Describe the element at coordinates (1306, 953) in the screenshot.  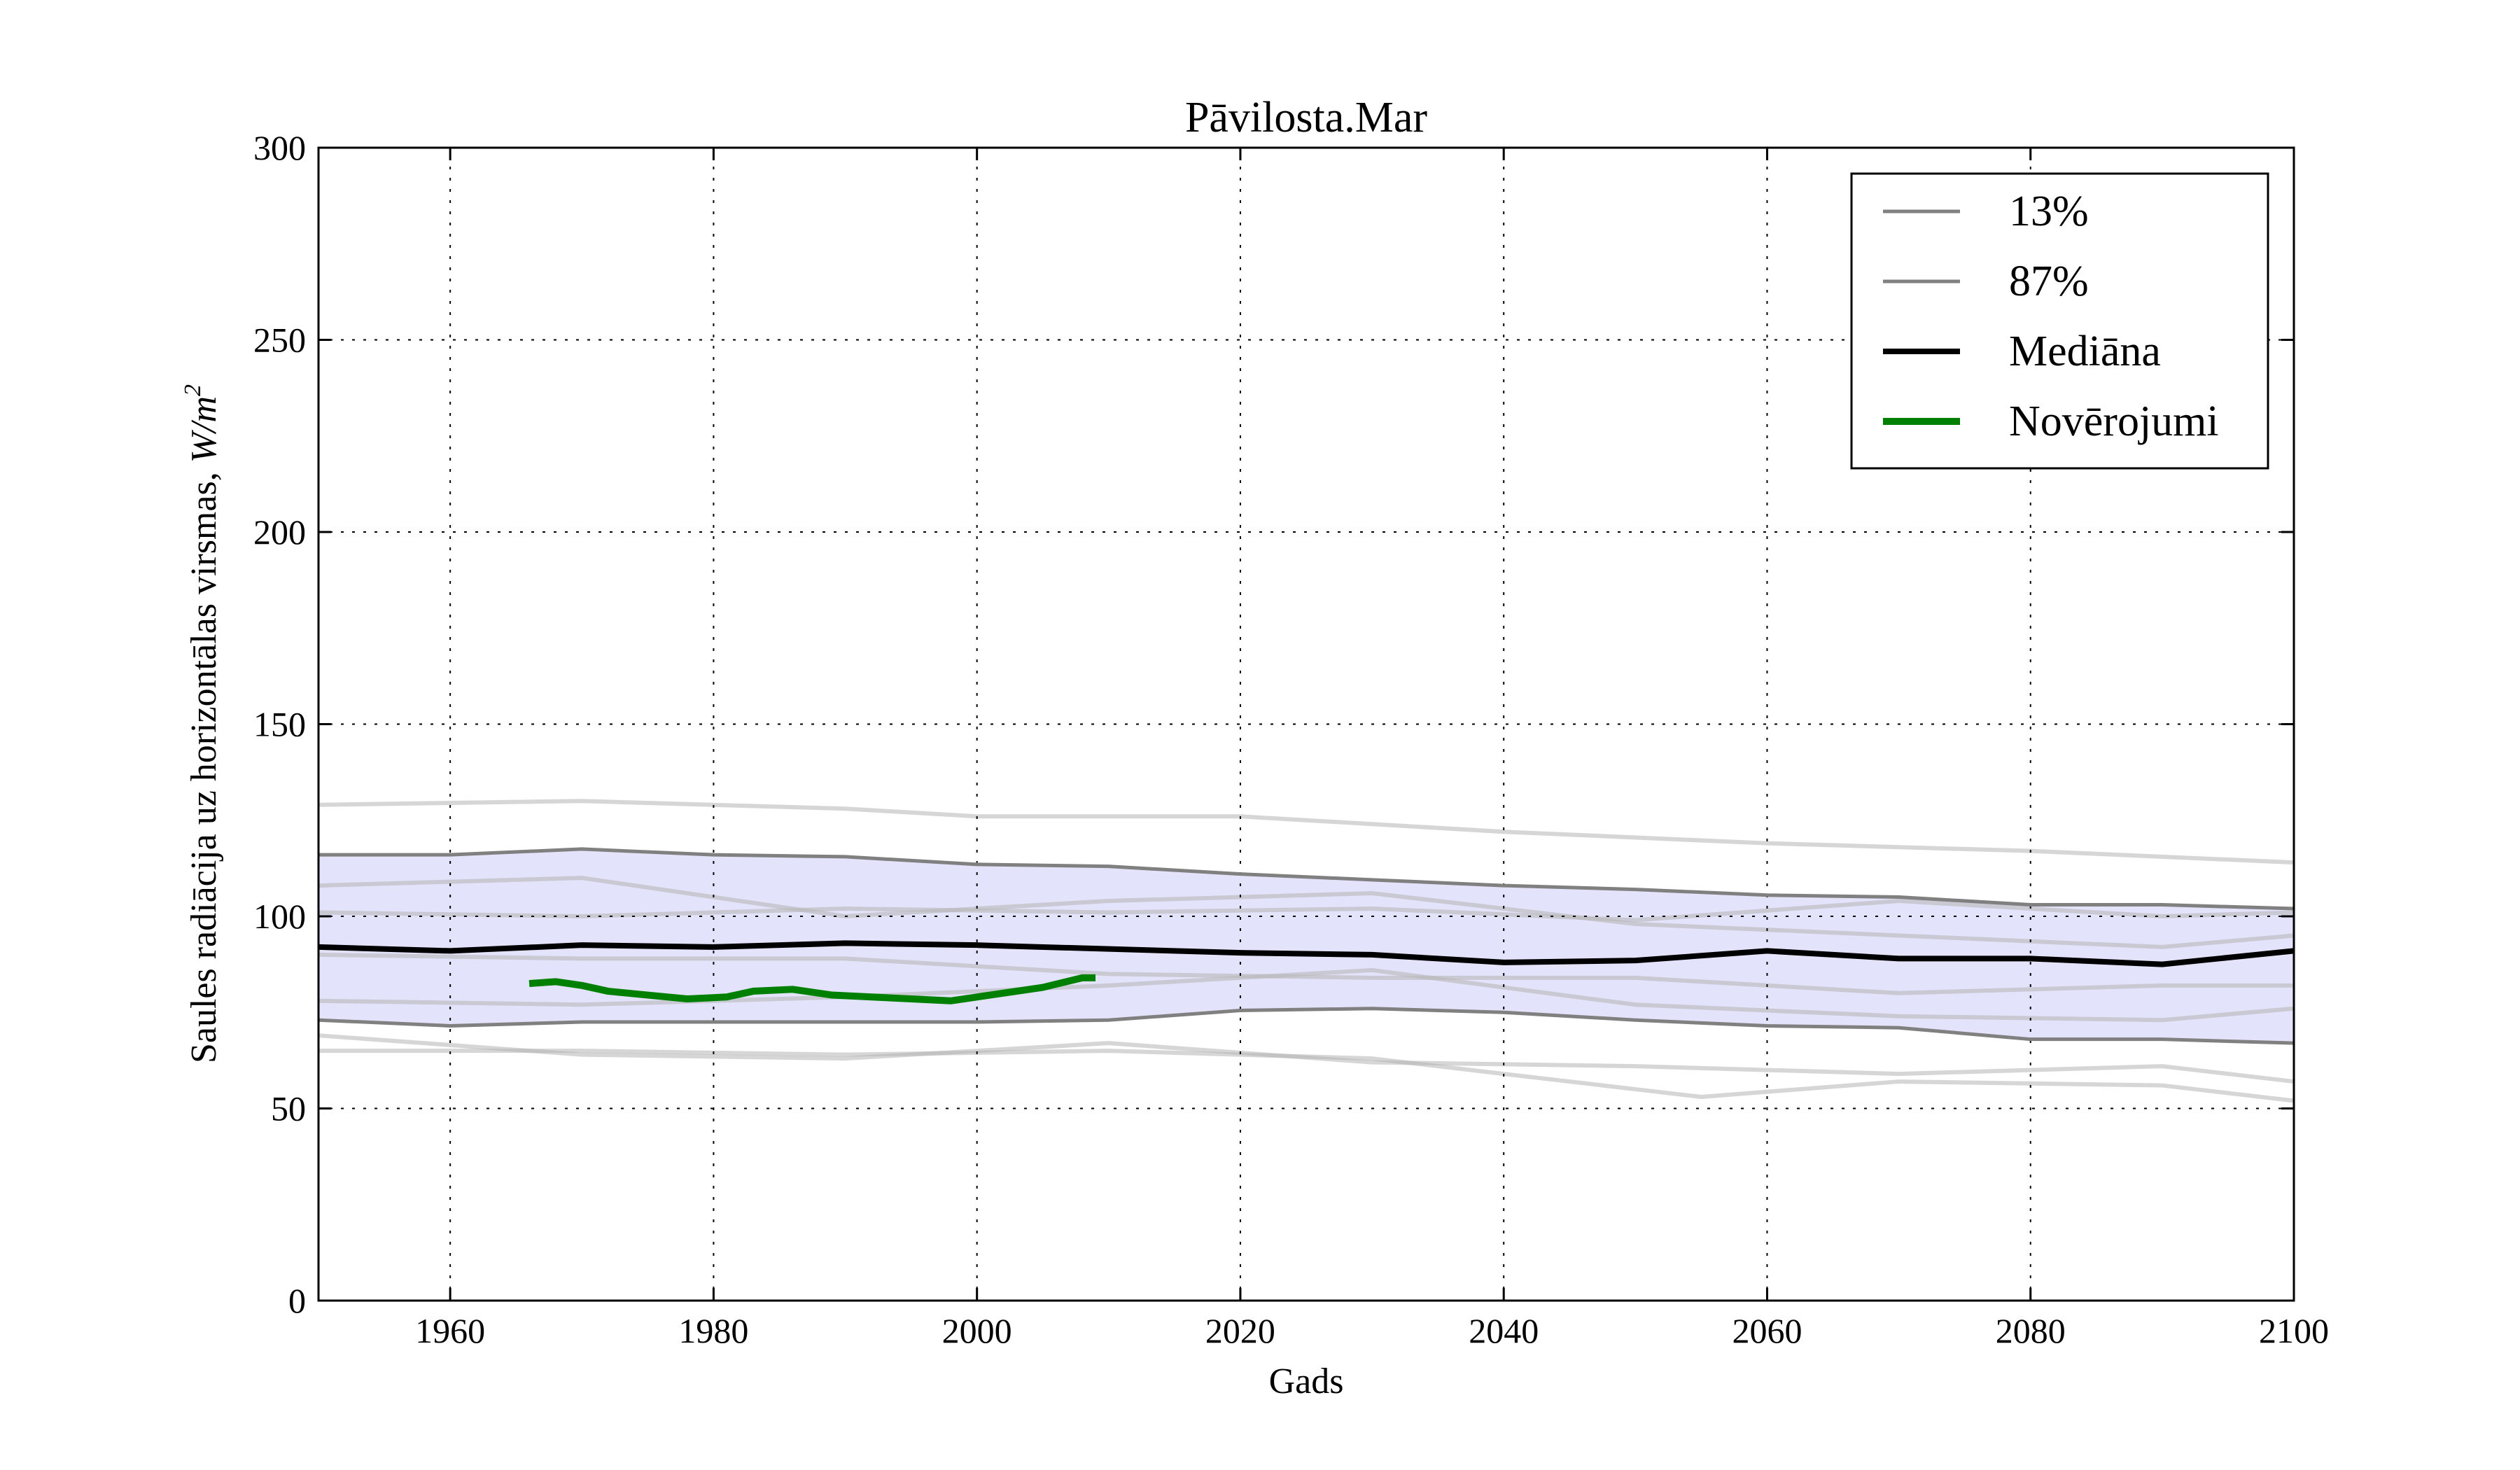
I see `series-line-Mediāna` at that location.